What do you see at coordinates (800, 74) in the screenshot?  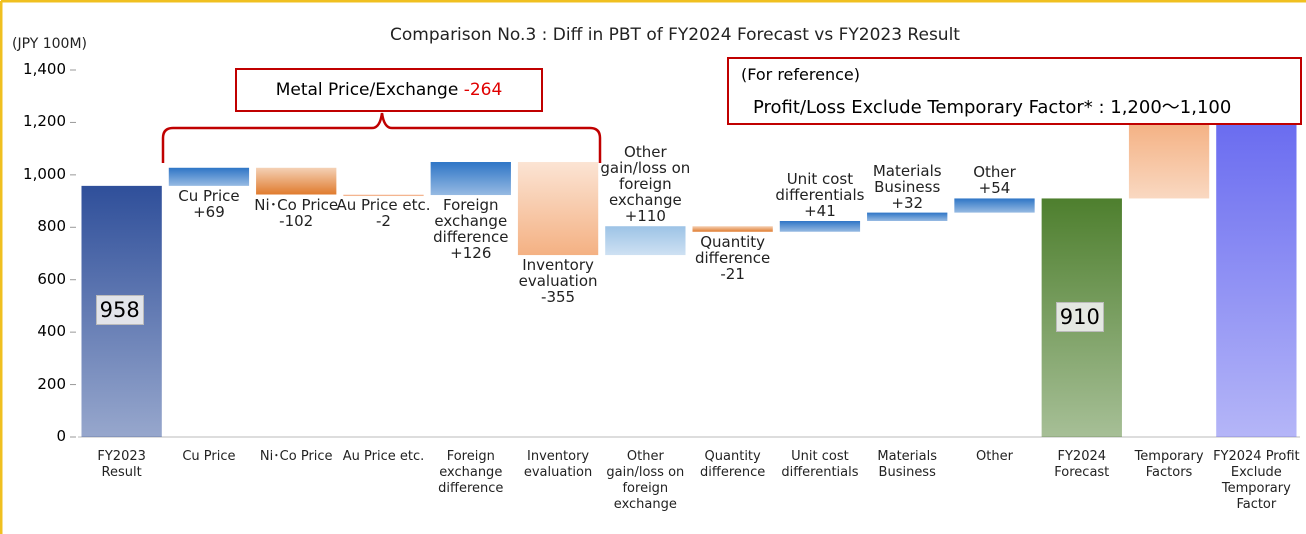 I see `reference-title: (For reference)` at bounding box center [800, 74].